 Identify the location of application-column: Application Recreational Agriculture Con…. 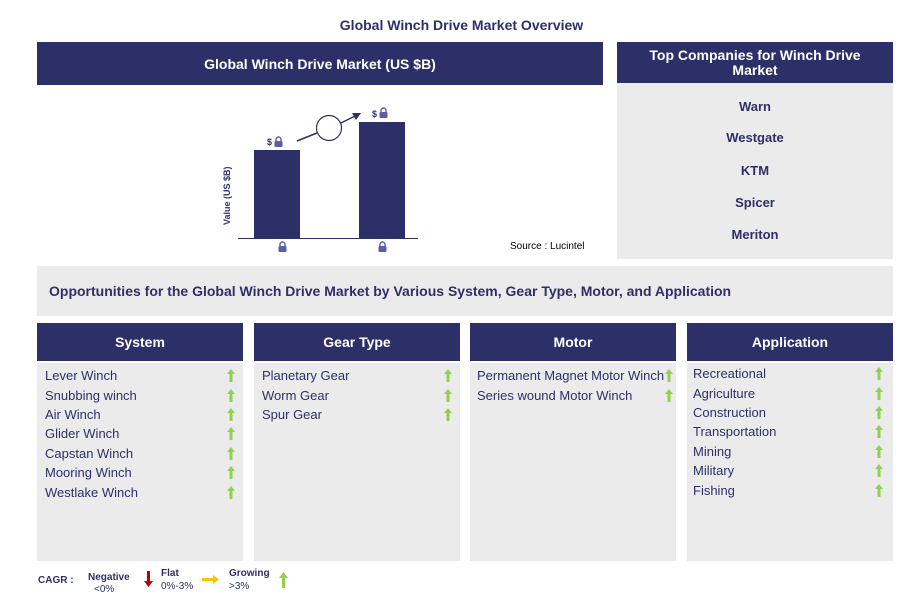
(790, 442).